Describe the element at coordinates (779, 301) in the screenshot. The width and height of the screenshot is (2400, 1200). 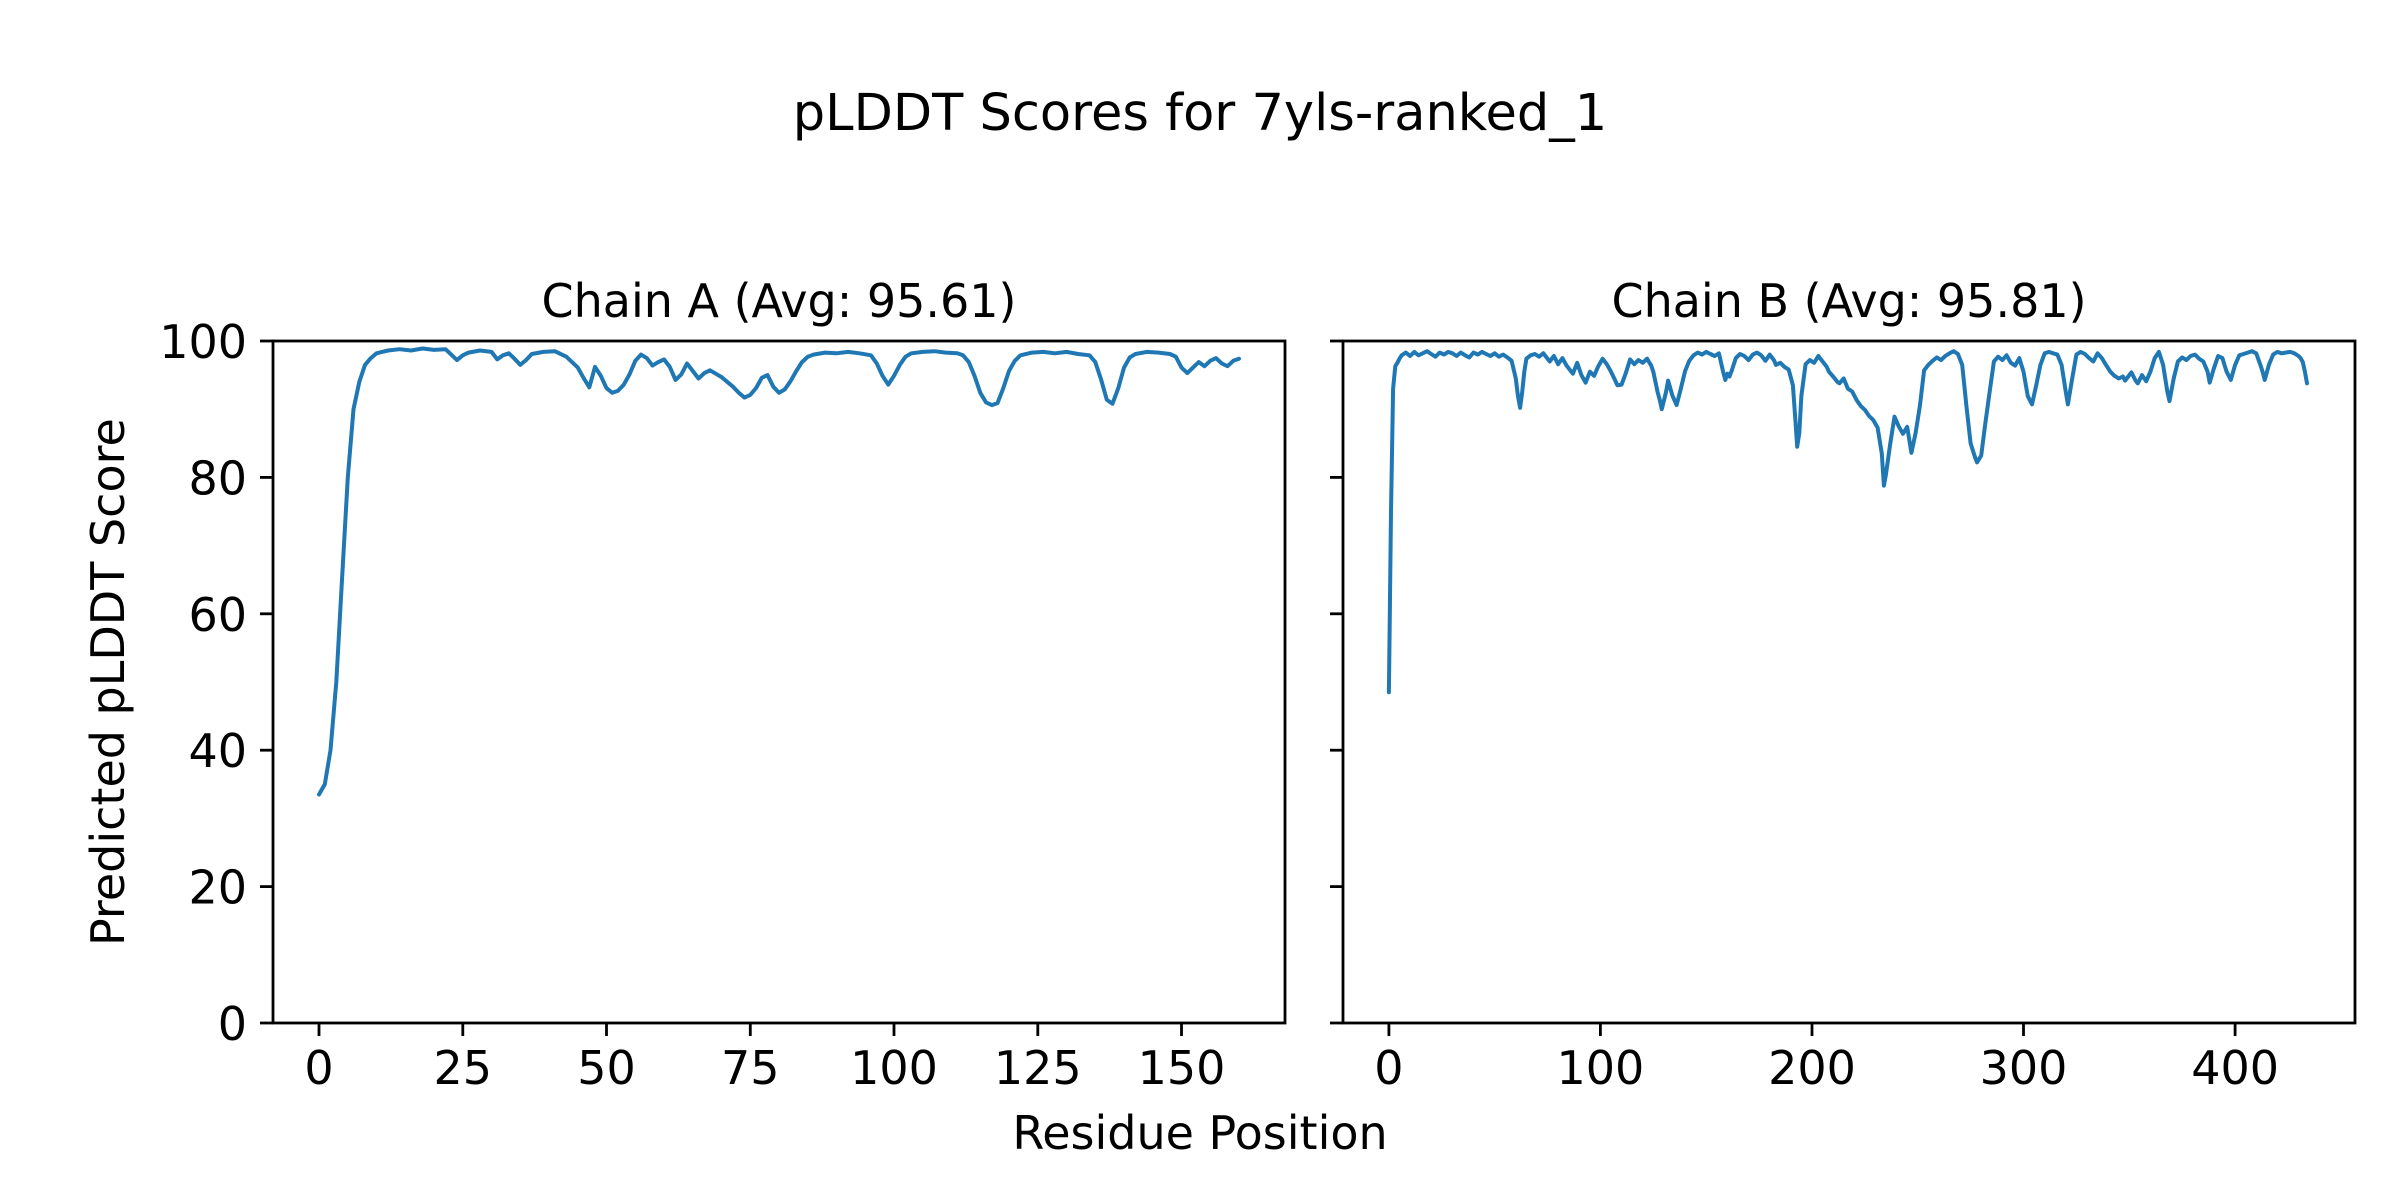
I see `chain-a-subplot-title: Chain A (Avg: 95.61)` at that location.